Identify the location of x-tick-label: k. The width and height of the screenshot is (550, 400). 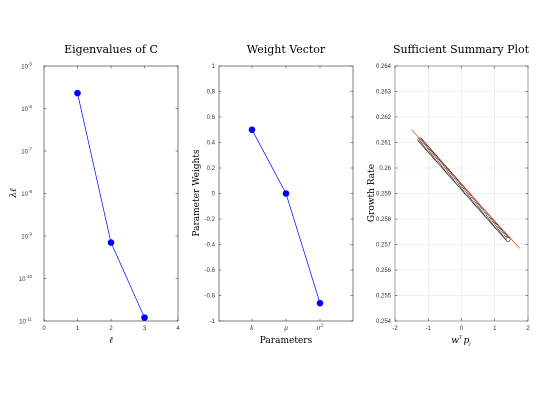
(252, 328).